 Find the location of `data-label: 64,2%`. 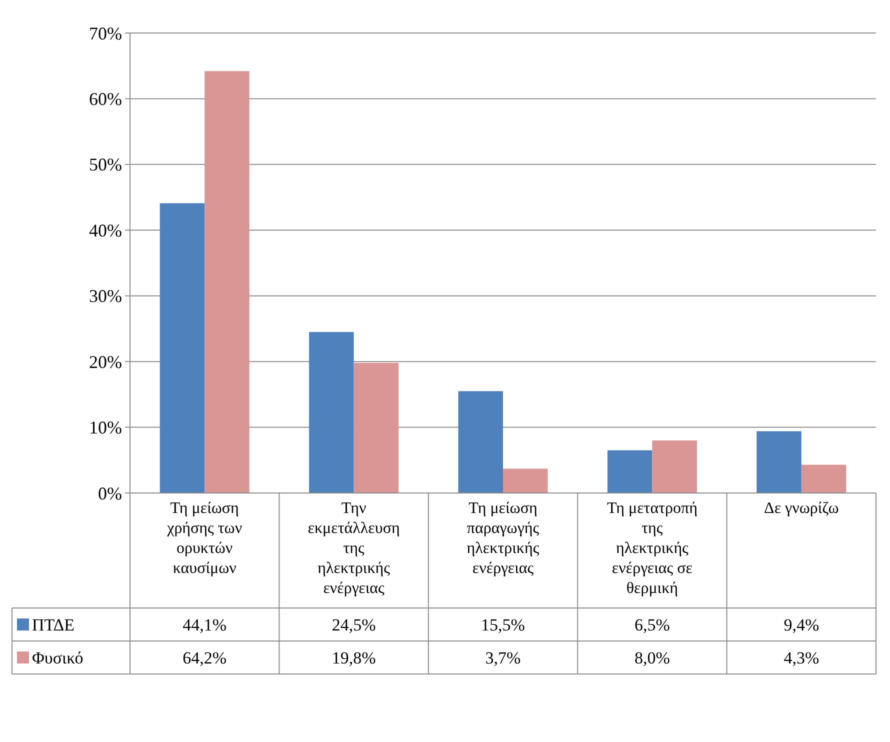

data-label: 64,2% is located at coordinates (204, 658).